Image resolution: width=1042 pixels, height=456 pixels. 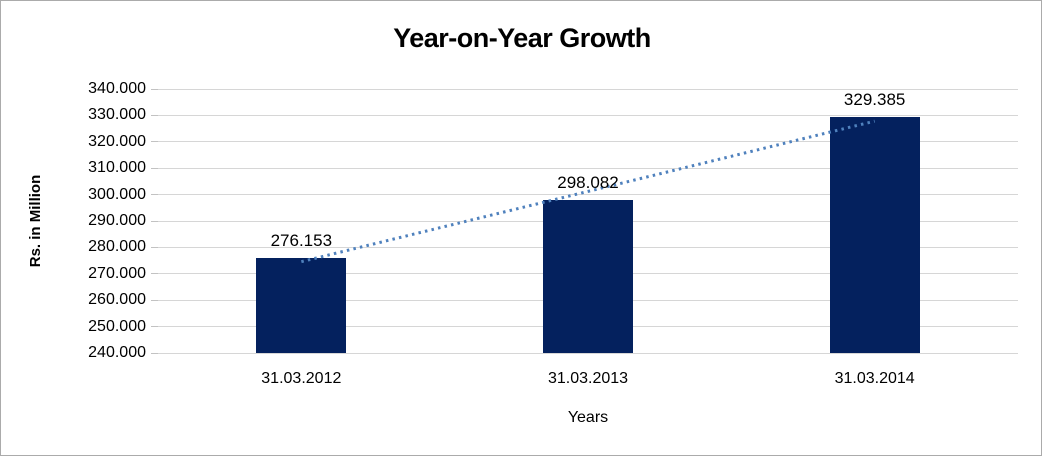 I want to click on y-tick-label: 340.000, so click(x=117, y=88).